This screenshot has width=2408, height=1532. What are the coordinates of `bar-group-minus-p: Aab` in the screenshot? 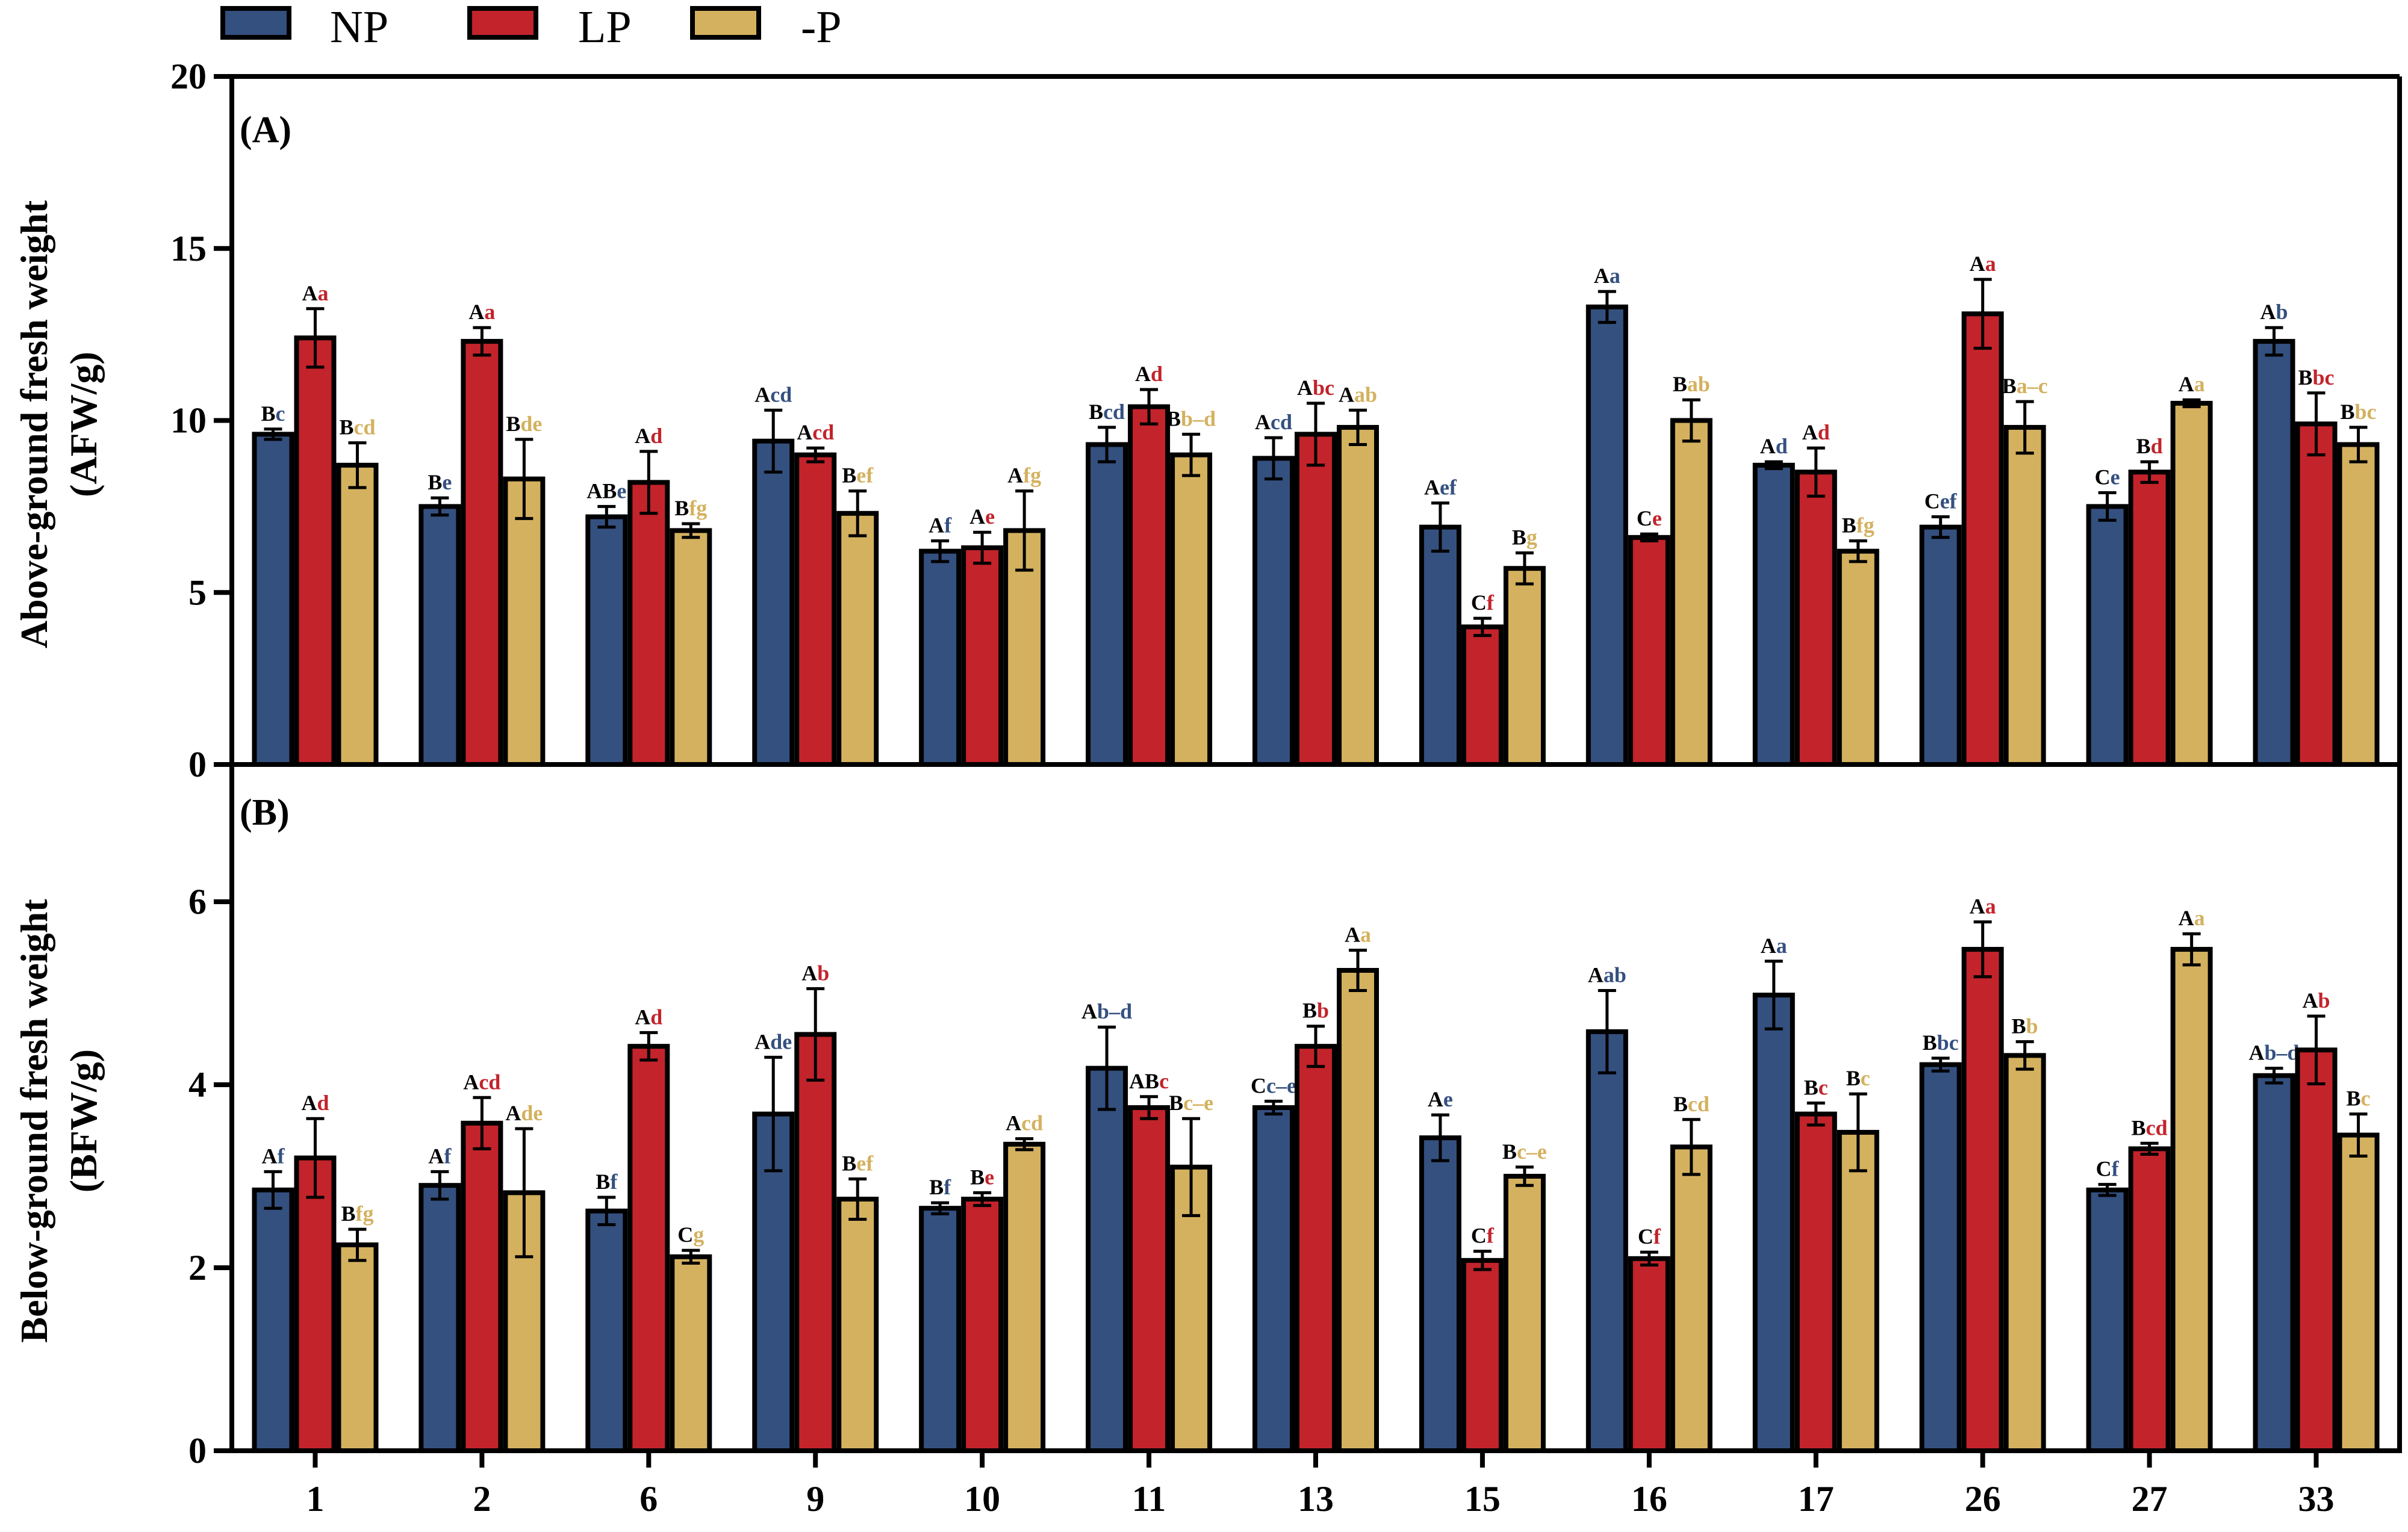 It's located at (1358, 574).